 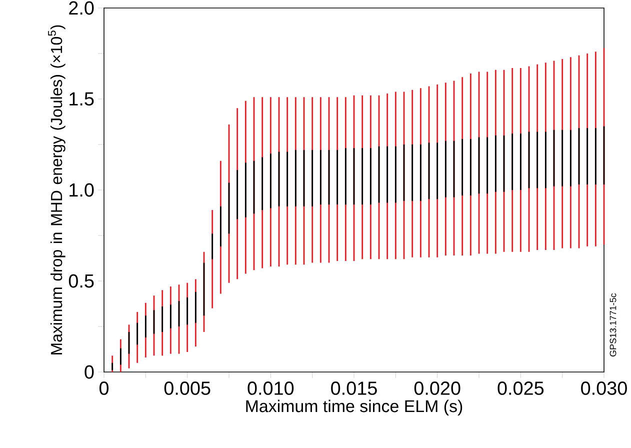 What do you see at coordinates (81, 281) in the screenshot?
I see `y-tick-label: 0.5` at bounding box center [81, 281].